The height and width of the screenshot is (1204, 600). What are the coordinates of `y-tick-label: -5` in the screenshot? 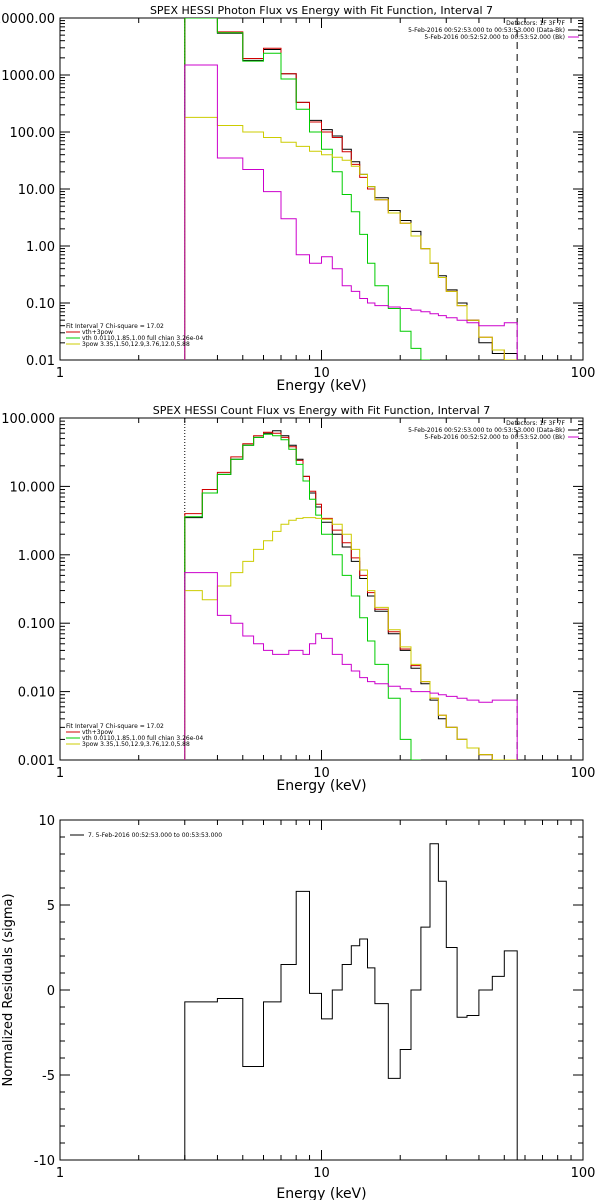 It's located at (48, 1076).